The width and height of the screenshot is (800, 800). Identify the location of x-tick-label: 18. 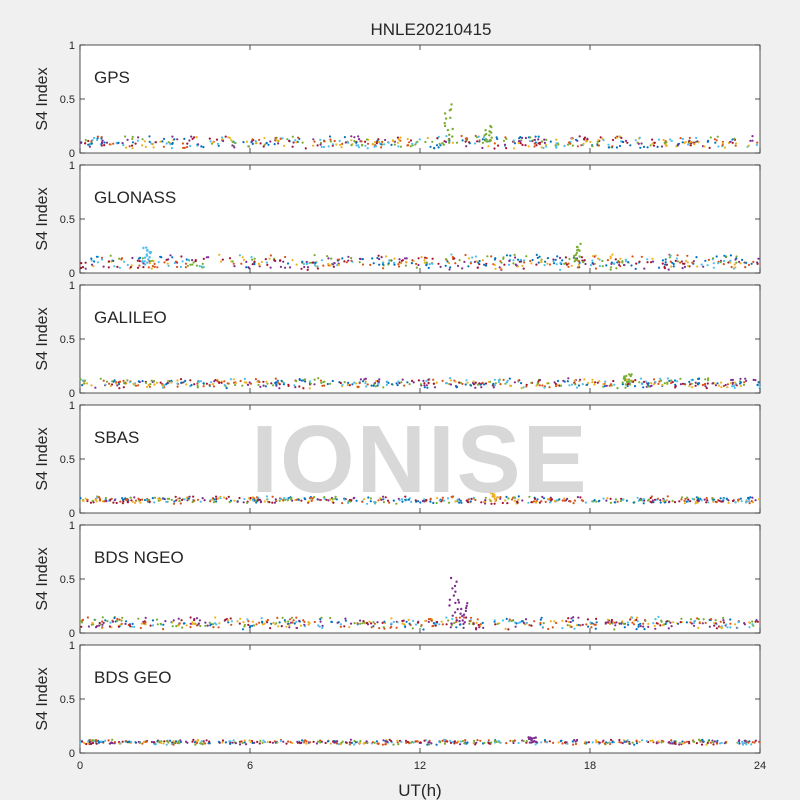
(590, 766).